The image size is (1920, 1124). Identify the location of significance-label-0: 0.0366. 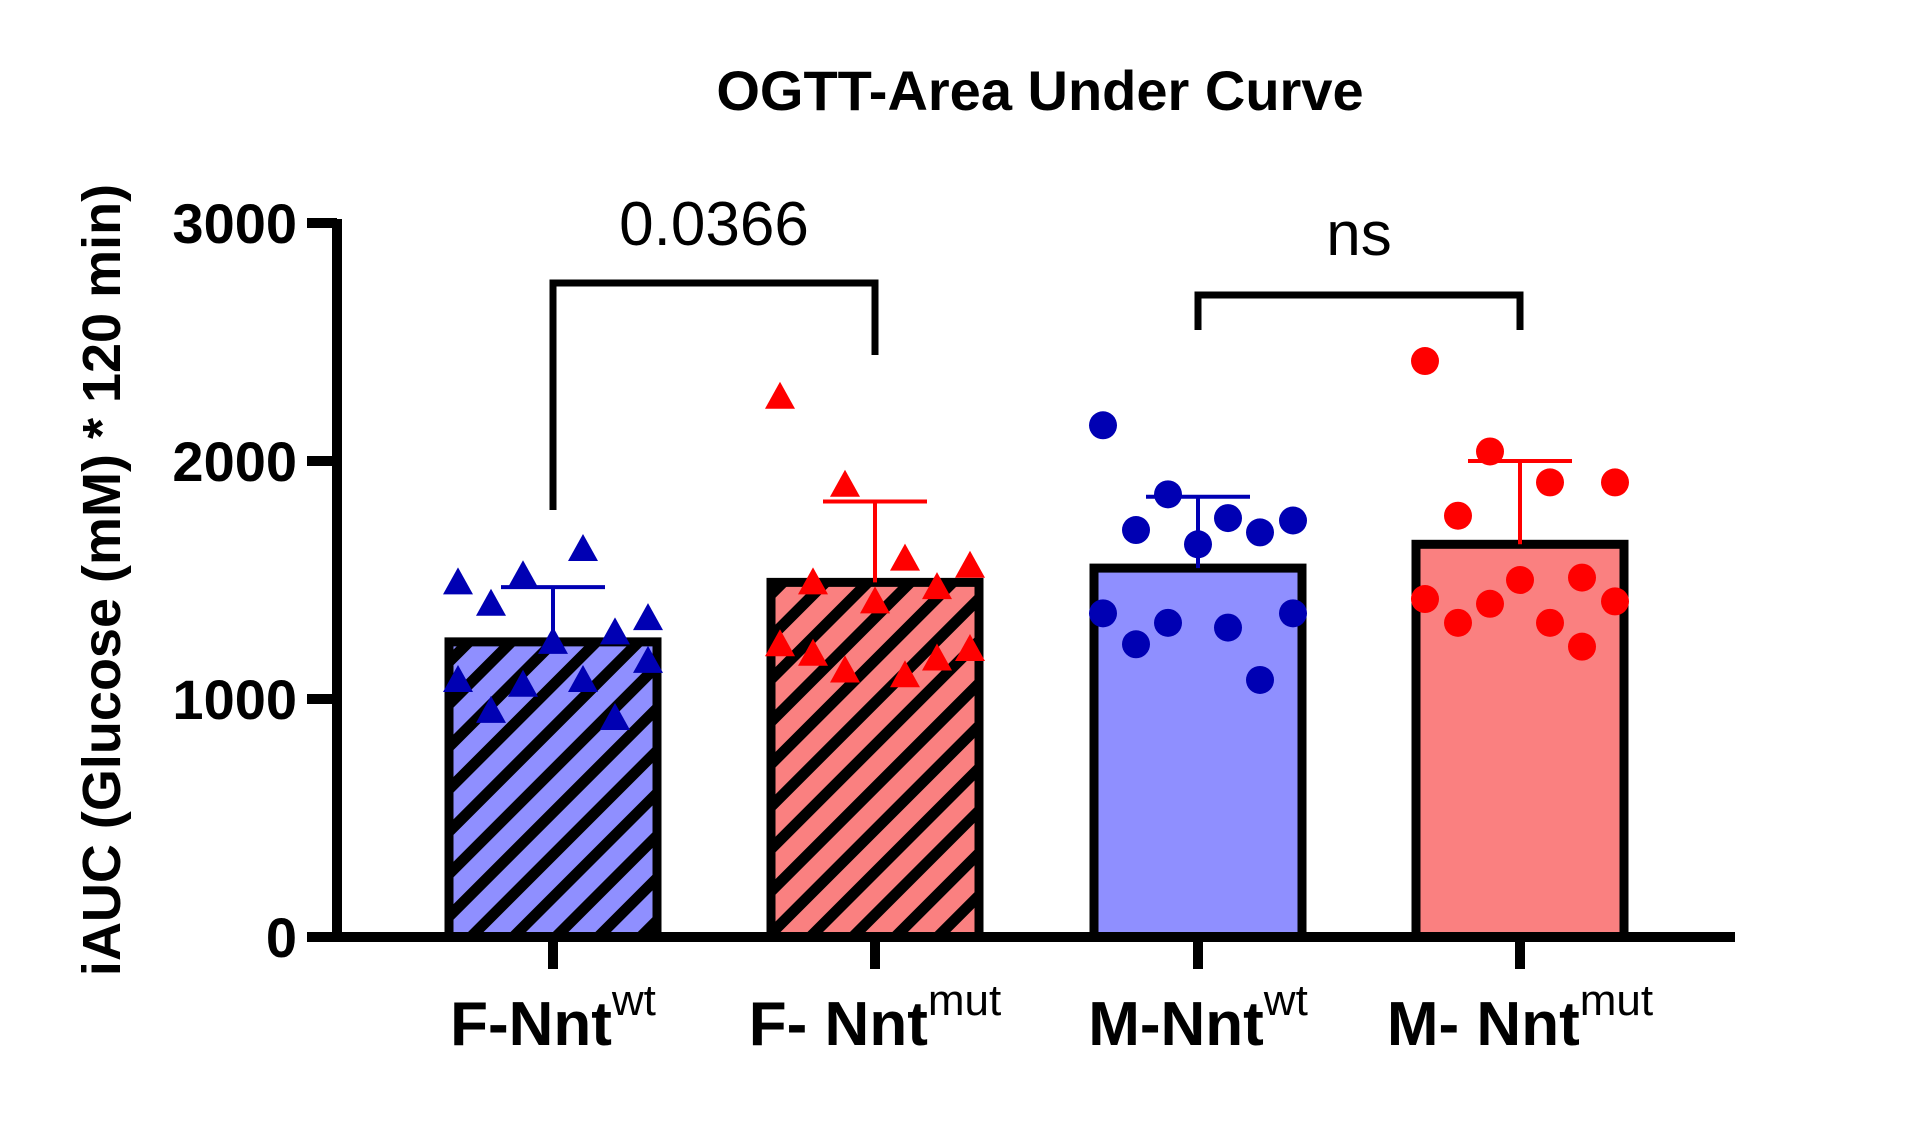
(714, 224).